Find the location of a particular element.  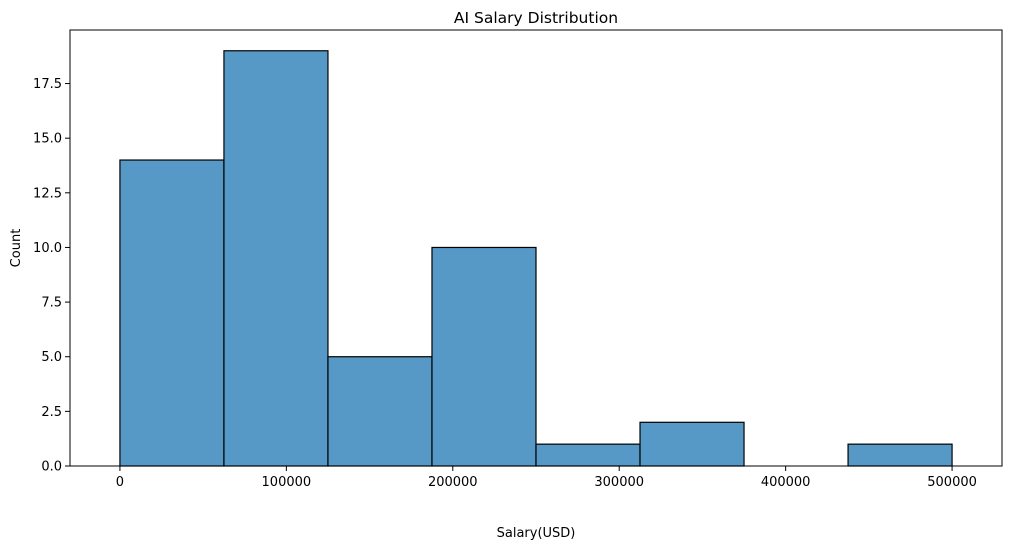

x-tick-label: 500000 is located at coordinates (952, 482).